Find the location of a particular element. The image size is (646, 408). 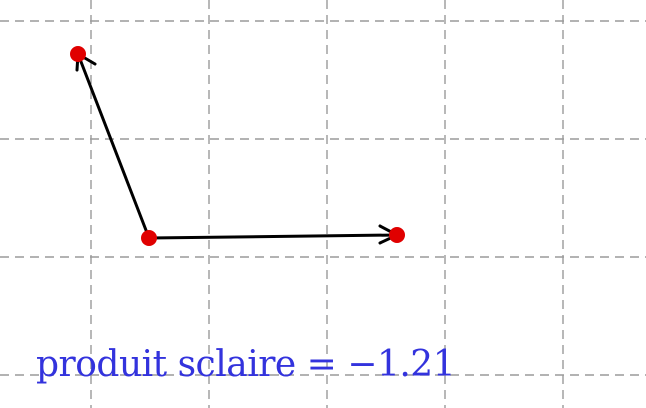

origin-point is located at coordinates (149, 238).